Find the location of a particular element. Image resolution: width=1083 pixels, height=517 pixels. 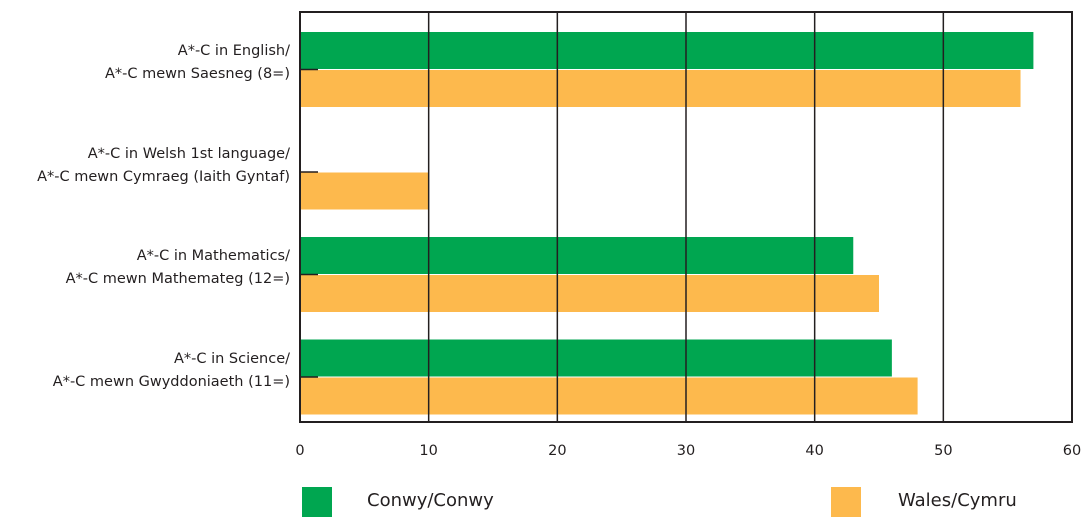

category-label: A*-C in English/A*-C mewn Saesneg (8=) is located at coordinates (145, 63).